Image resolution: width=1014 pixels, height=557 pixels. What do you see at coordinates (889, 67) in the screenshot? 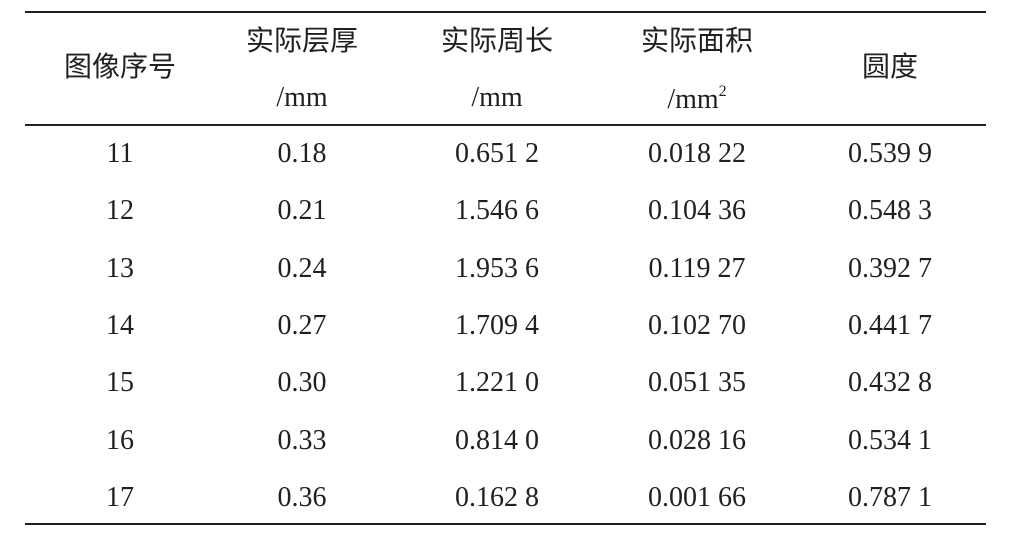
I see `header-title: 圆度` at bounding box center [889, 67].